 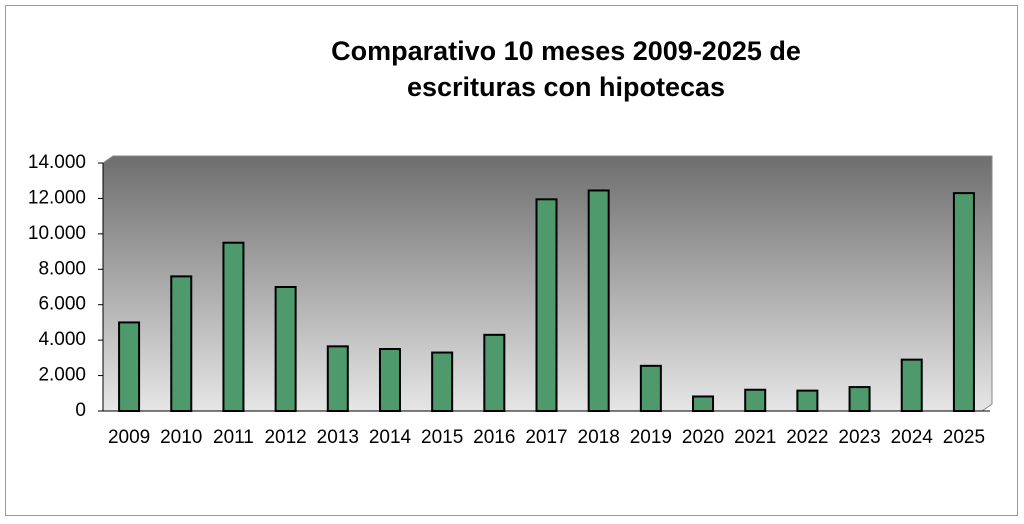 I want to click on x-tick-label: 2015, so click(x=442, y=437).